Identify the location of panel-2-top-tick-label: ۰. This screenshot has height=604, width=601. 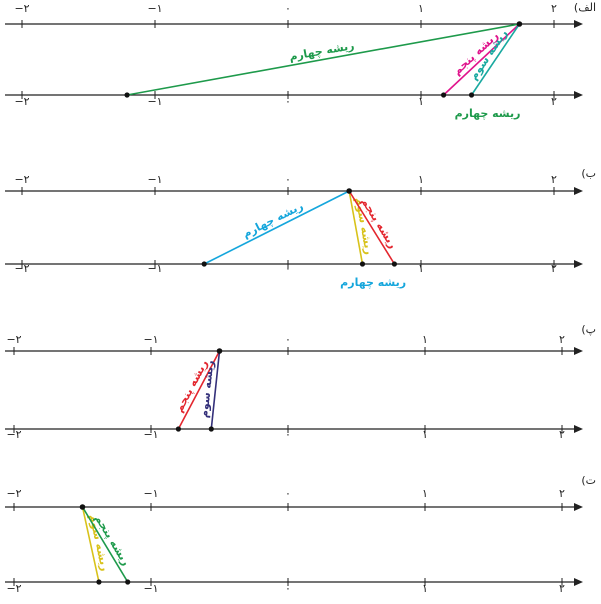
(288, 179).